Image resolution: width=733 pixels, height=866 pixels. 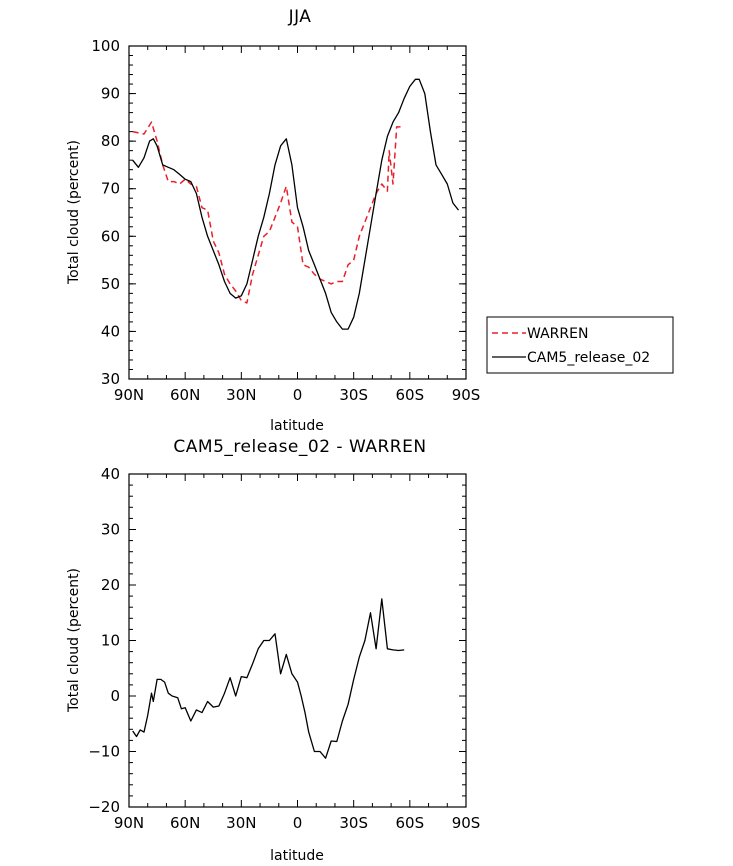 I want to click on y-axis-label-bottom: Total cloud (percent), so click(x=74, y=640).